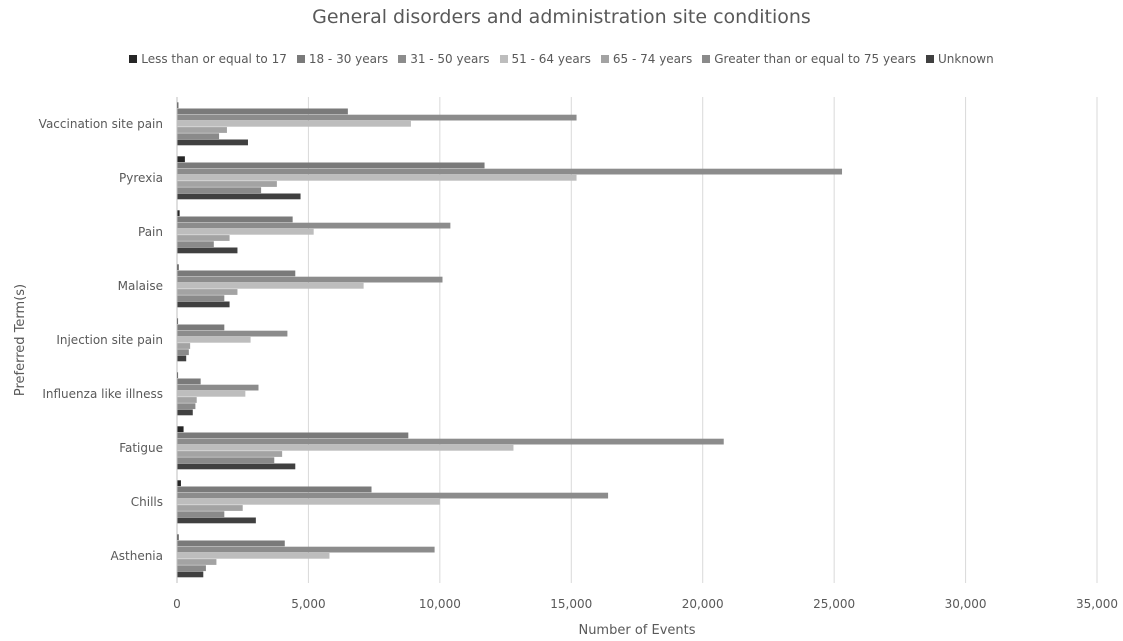 This screenshot has width=1123, height=641. What do you see at coordinates (348, 59) in the screenshot?
I see `legend-label: 18 - 30 years` at bounding box center [348, 59].